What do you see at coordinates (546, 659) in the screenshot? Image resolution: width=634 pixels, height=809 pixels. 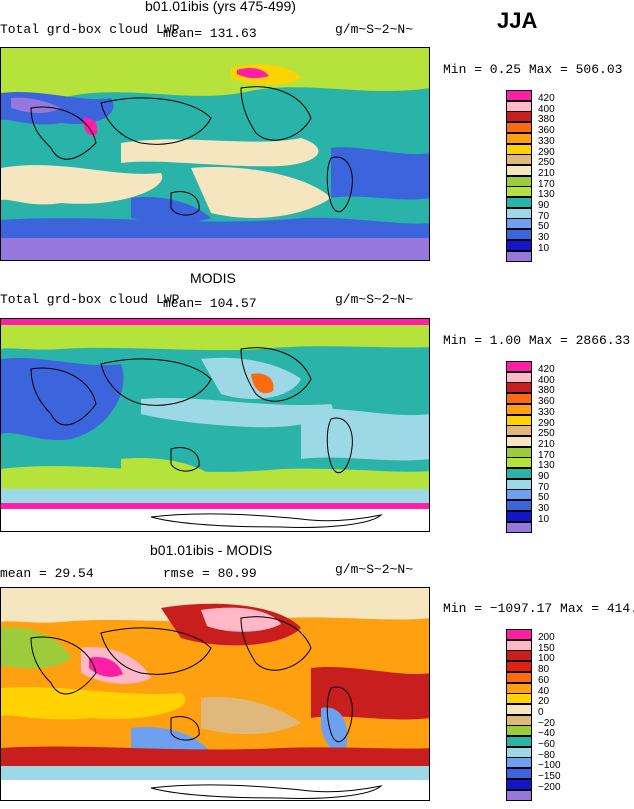 I see `legend-label: 100` at bounding box center [546, 659].